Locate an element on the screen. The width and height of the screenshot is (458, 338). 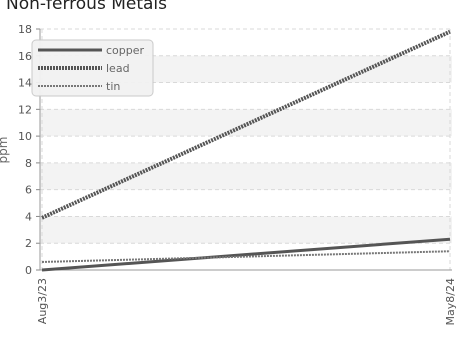
y-tick-label: 18 is located at coordinates (25, 29).